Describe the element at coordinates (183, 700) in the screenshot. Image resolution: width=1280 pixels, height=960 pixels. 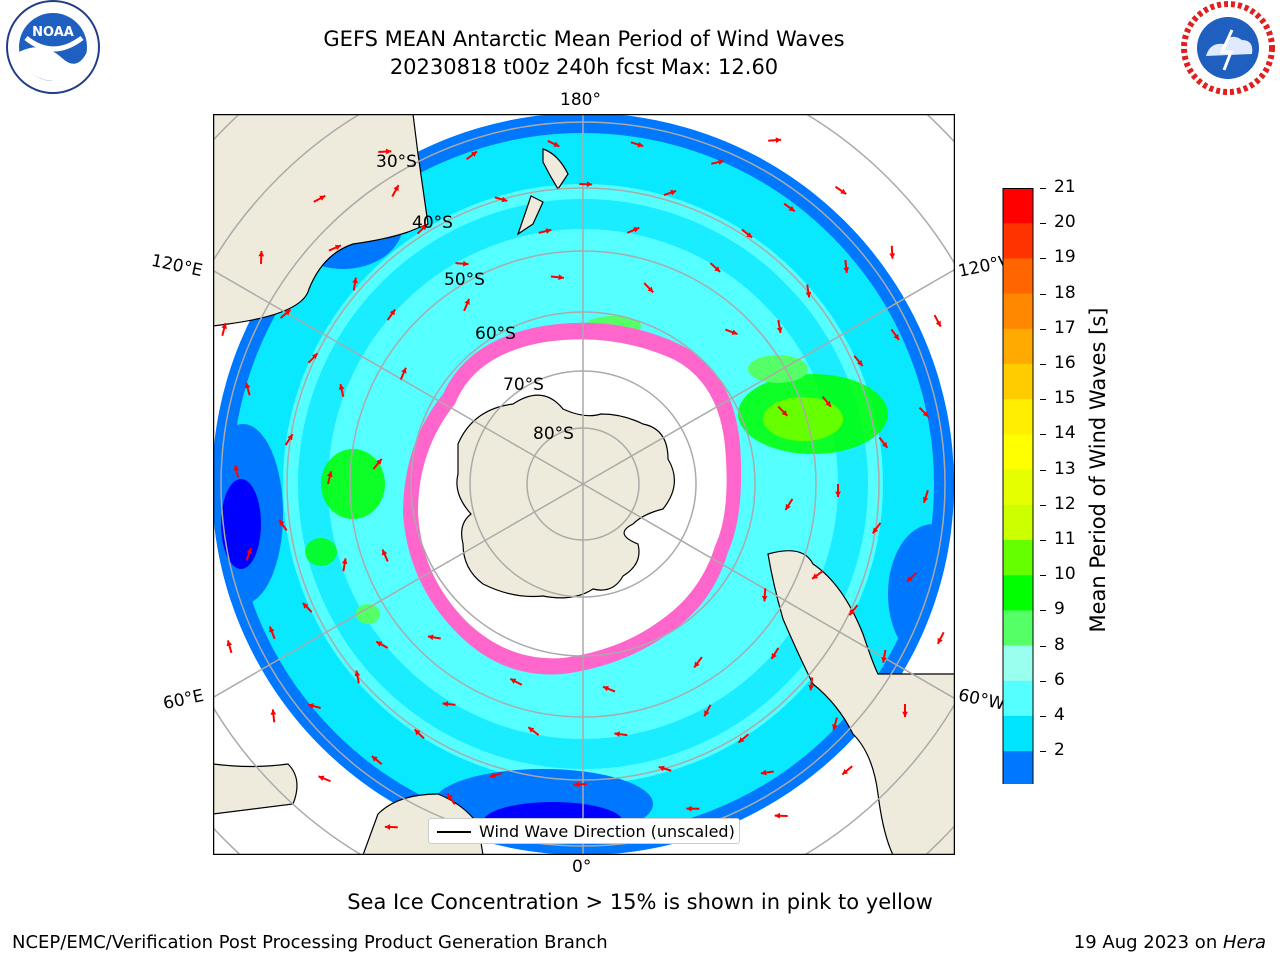
I see `lon-label-60e: 60°E` at that location.